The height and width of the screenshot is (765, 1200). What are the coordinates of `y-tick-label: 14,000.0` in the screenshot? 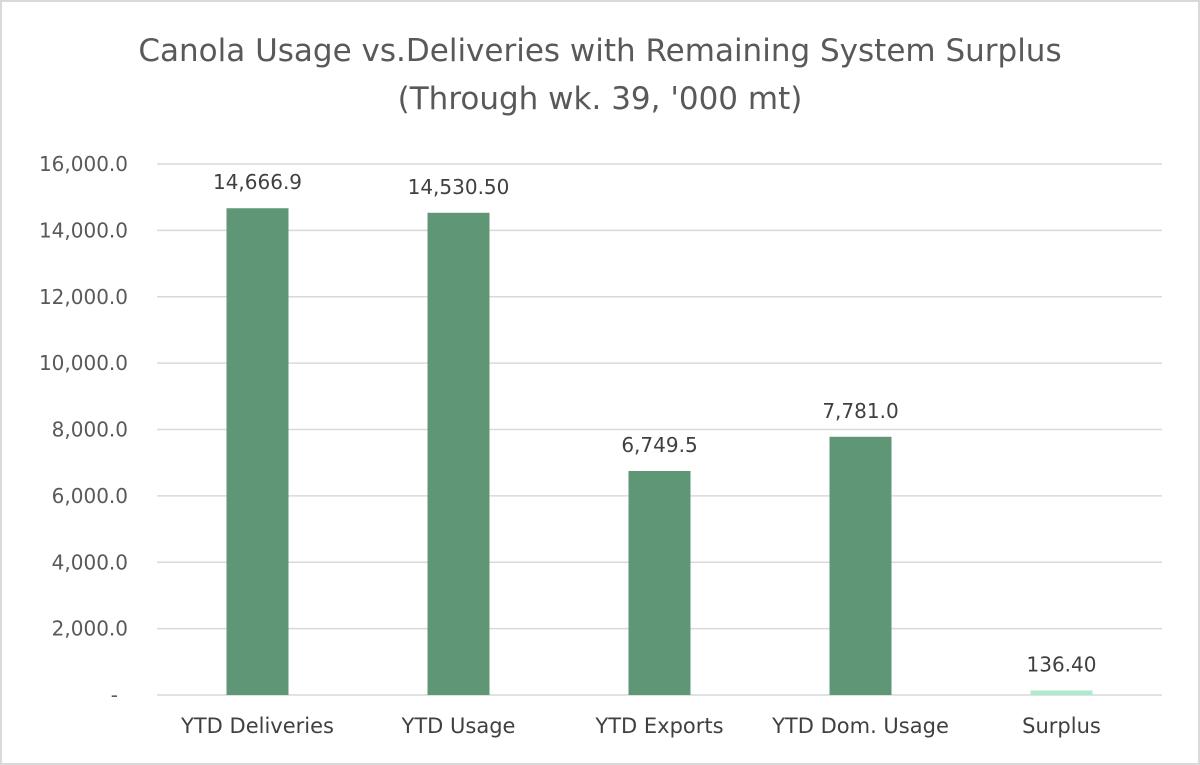 It's located at (83, 230).